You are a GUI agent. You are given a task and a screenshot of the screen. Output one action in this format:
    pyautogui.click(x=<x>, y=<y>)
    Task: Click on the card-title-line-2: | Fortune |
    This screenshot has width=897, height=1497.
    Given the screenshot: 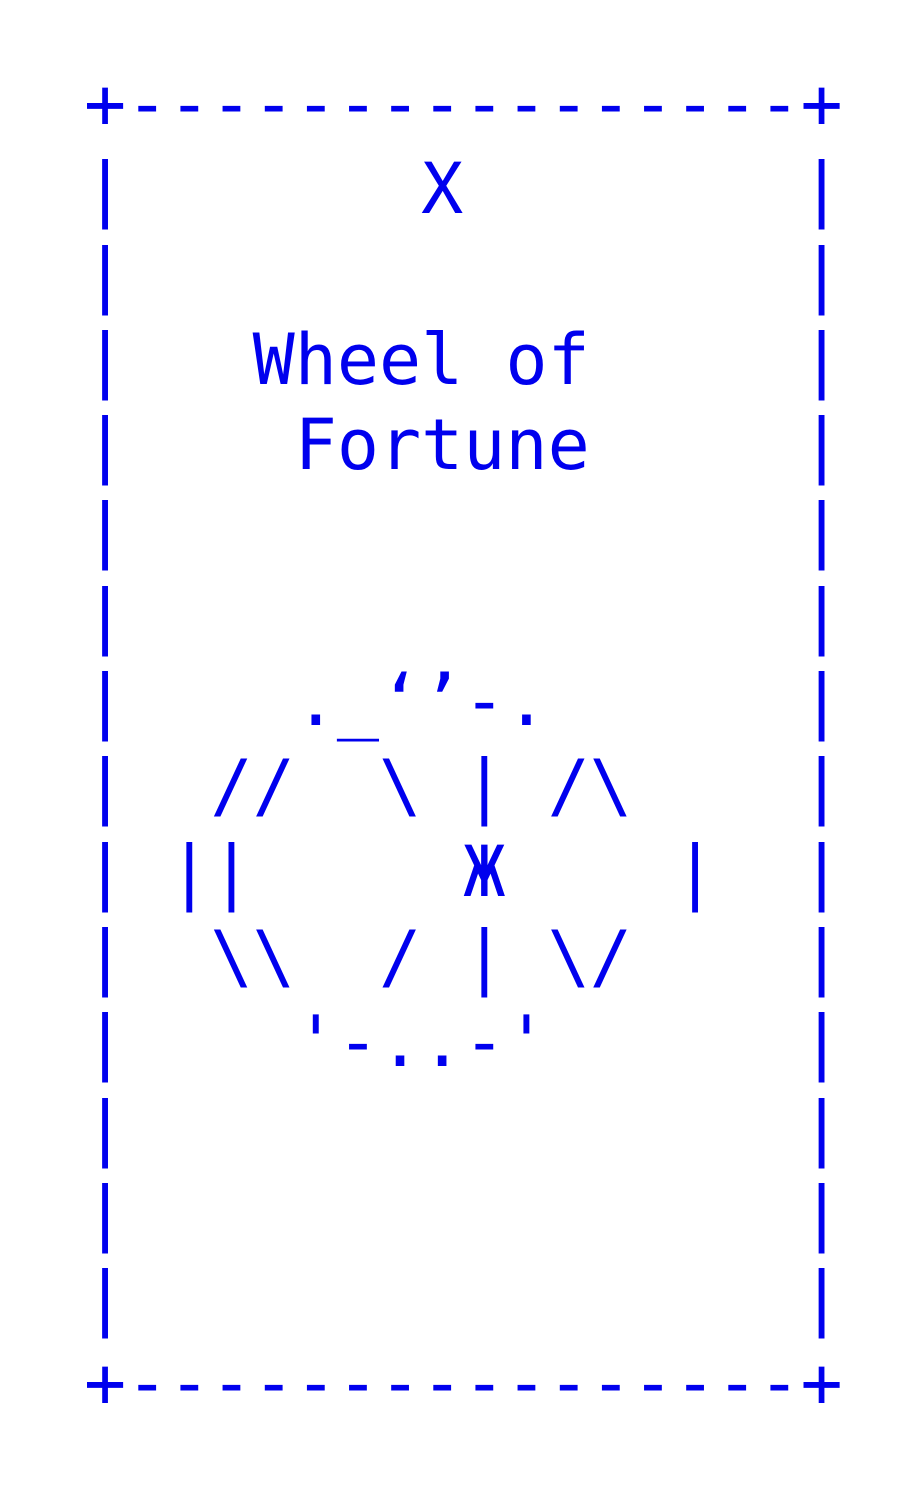 What is the action you would take?
    pyautogui.click(x=463, y=445)
    